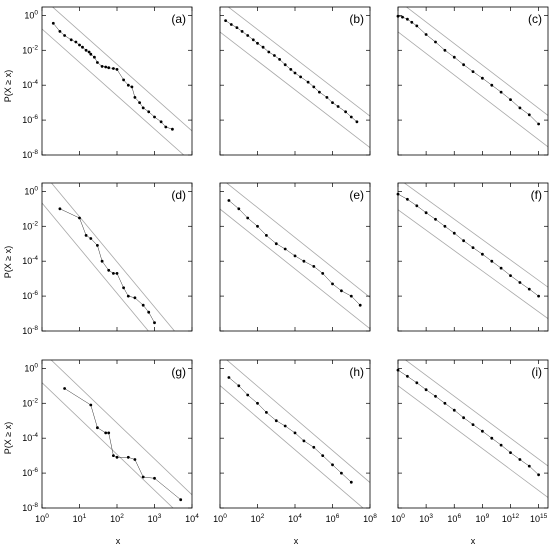 The width and height of the screenshot is (550, 549). What do you see at coordinates (220, 518) in the screenshot?
I see `x-tick-label: 10⁰` at bounding box center [220, 518].